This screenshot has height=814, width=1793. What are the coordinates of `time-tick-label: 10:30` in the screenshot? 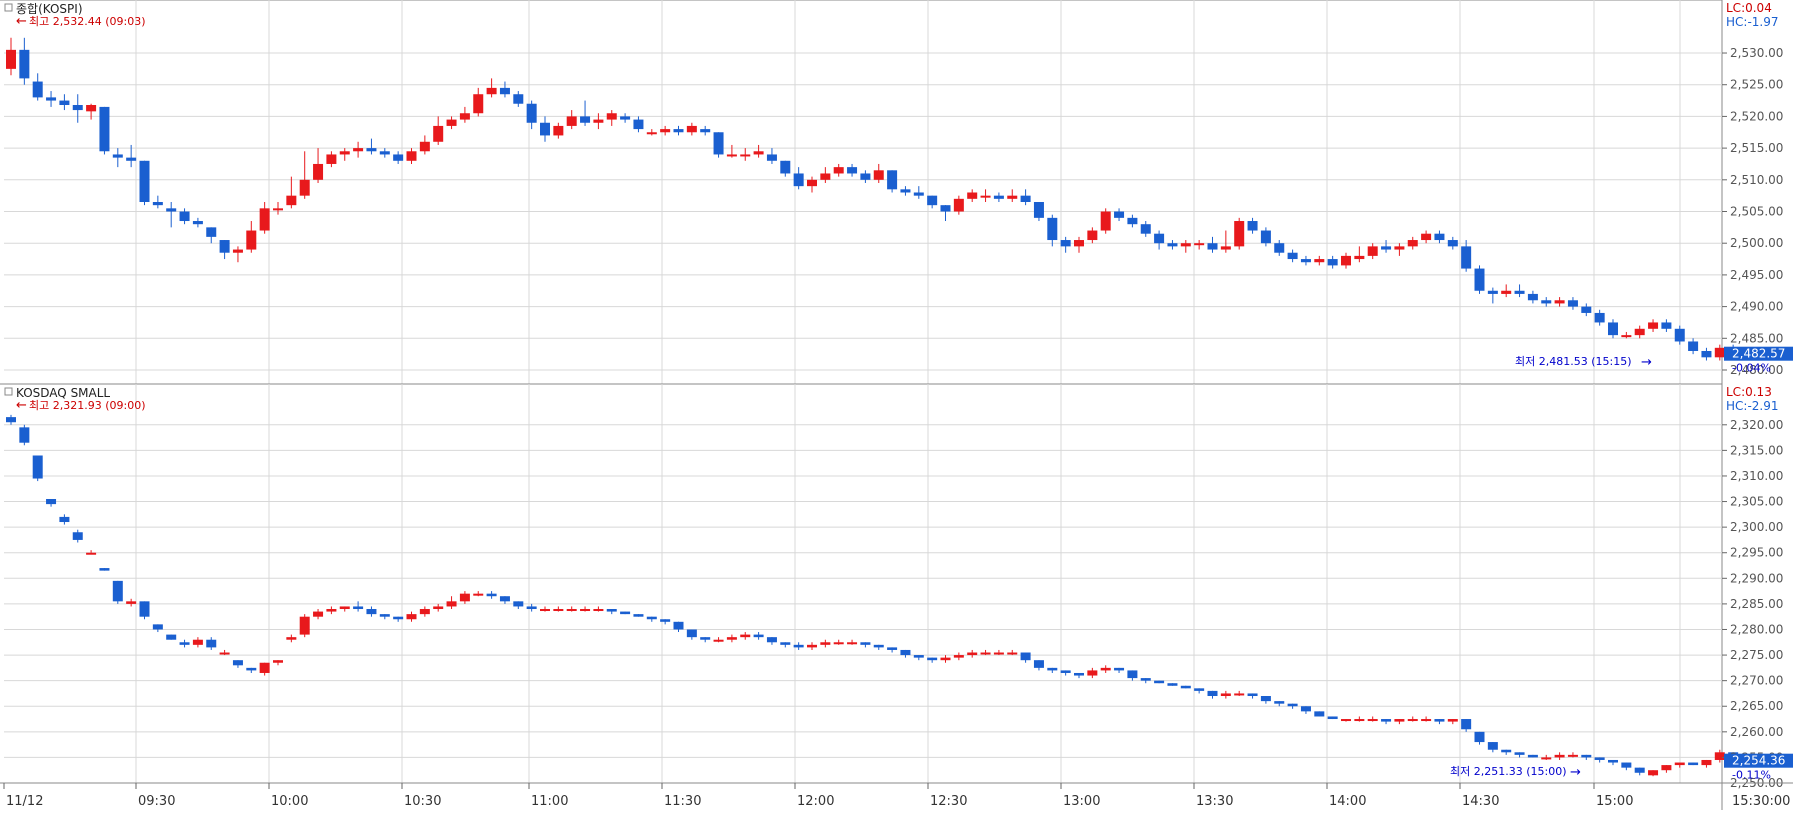 It's located at (422, 801).